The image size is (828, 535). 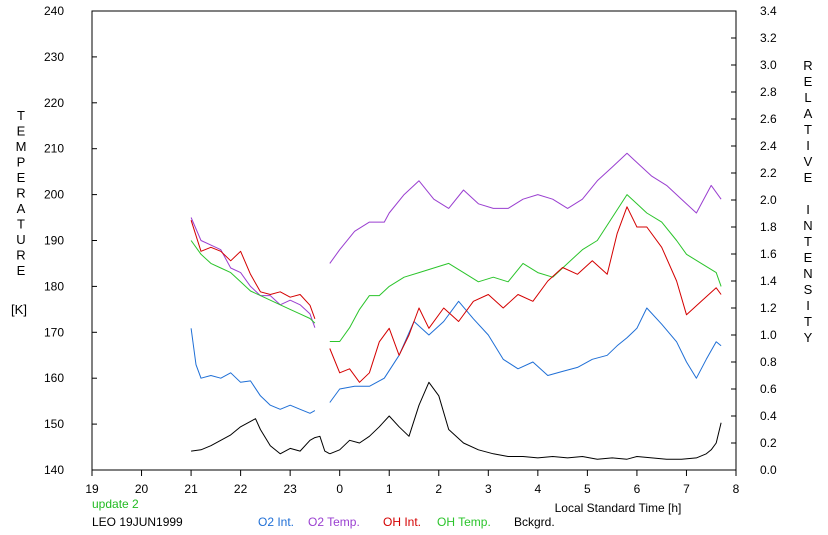 What do you see at coordinates (808, 289) in the screenshot?
I see `right-axis-title-letter: S` at bounding box center [808, 289].